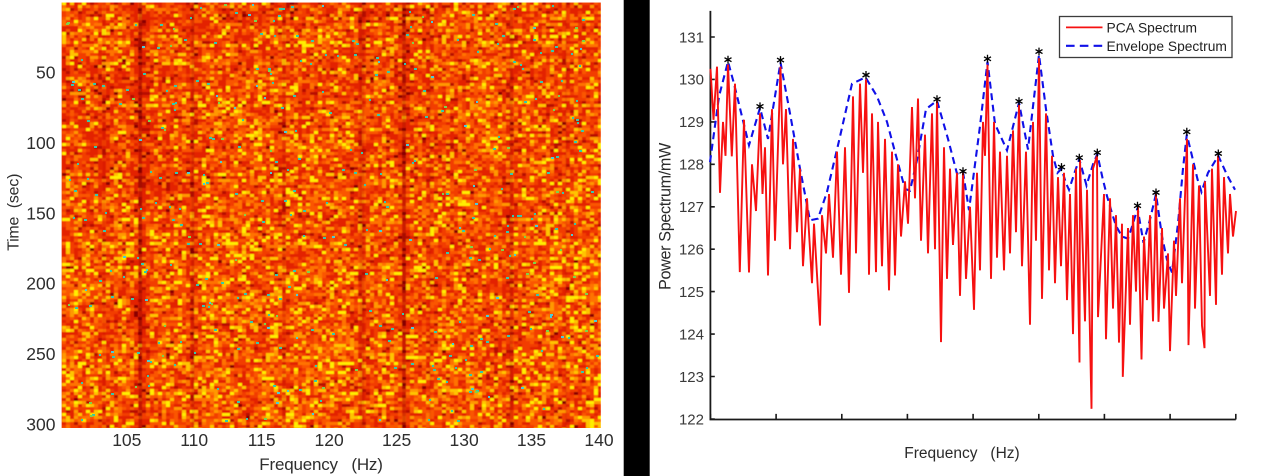 This screenshot has height=476, width=1268. What do you see at coordinates (328, 440) in the screenshot?
I see `svg-text: 120` at bounding box center [328, 440].